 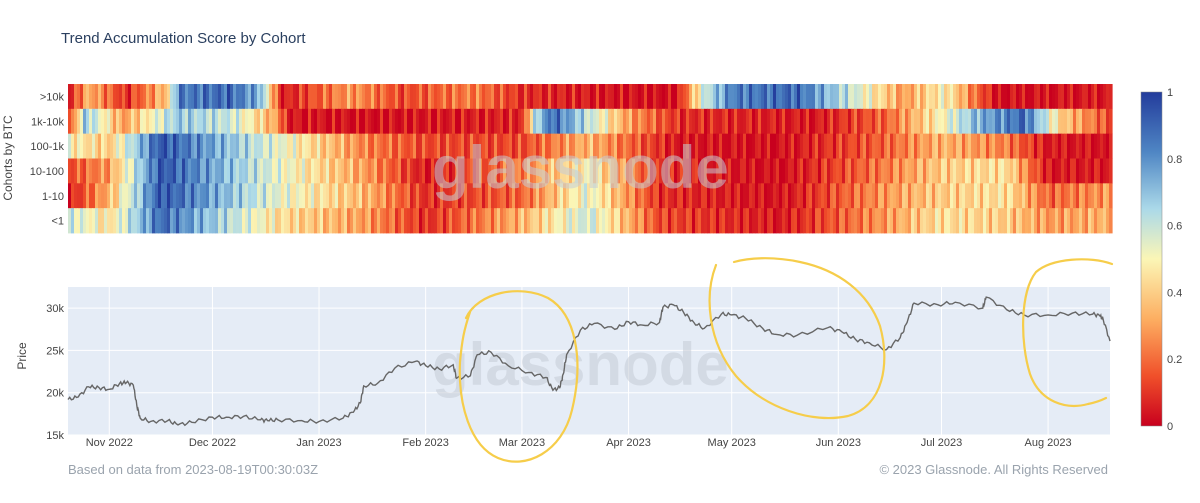 I want to click on heatmap-row-label: 1-10, so click(x=53, y=197).